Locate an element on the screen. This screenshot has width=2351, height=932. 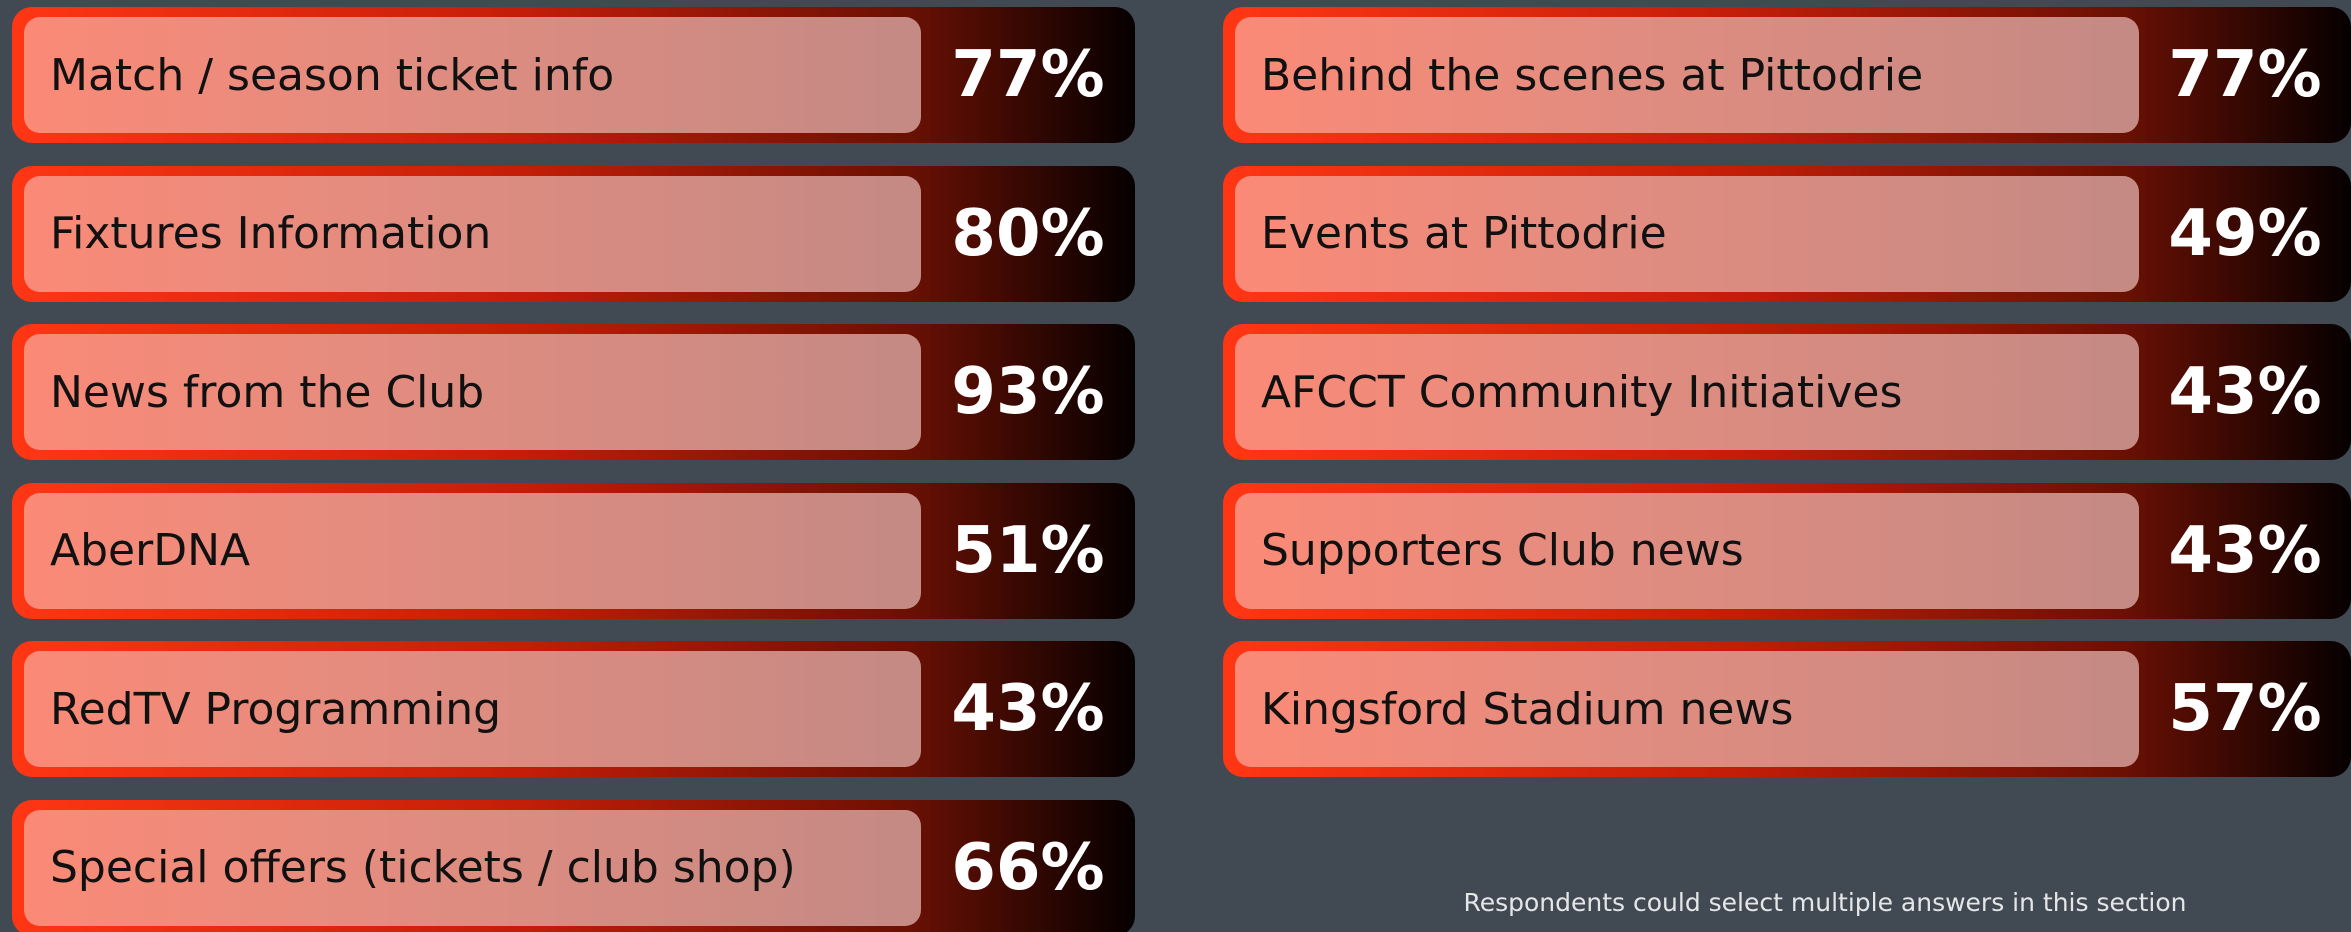
item-label: Fixtures Information is located at coordinates (472, 233).